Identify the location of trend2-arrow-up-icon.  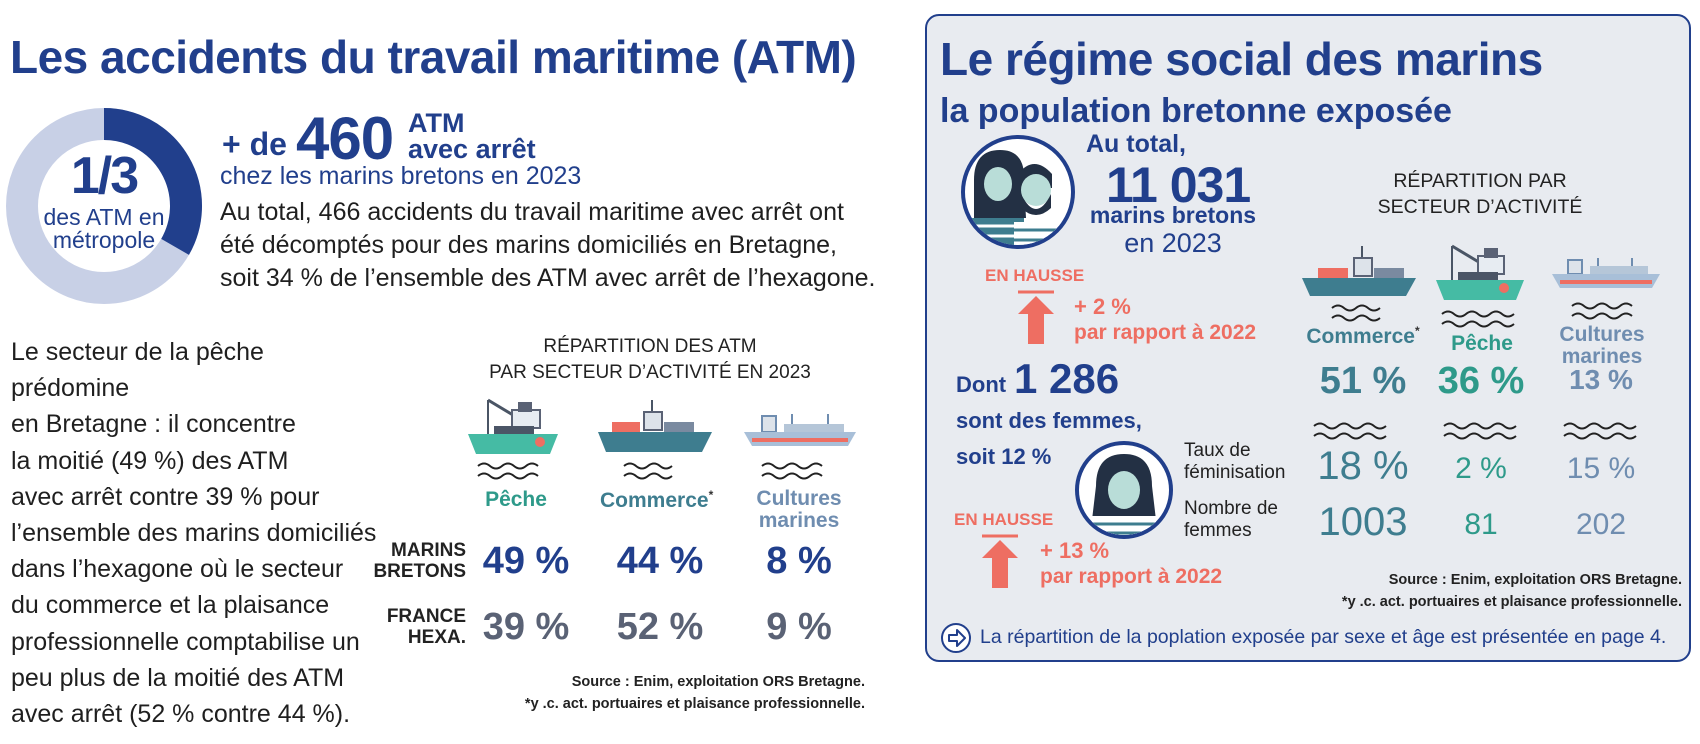
(1000, 561).